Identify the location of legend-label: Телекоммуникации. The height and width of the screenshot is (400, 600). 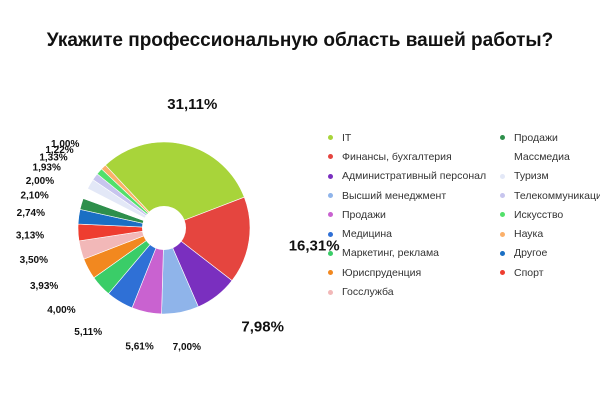
(557, 195).